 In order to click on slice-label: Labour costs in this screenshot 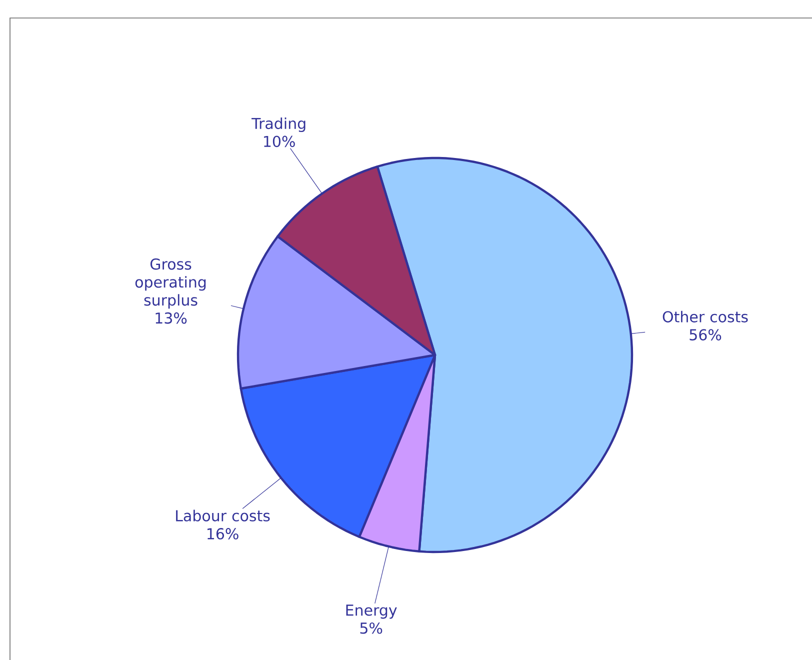, I will do `click(223, 516)`.